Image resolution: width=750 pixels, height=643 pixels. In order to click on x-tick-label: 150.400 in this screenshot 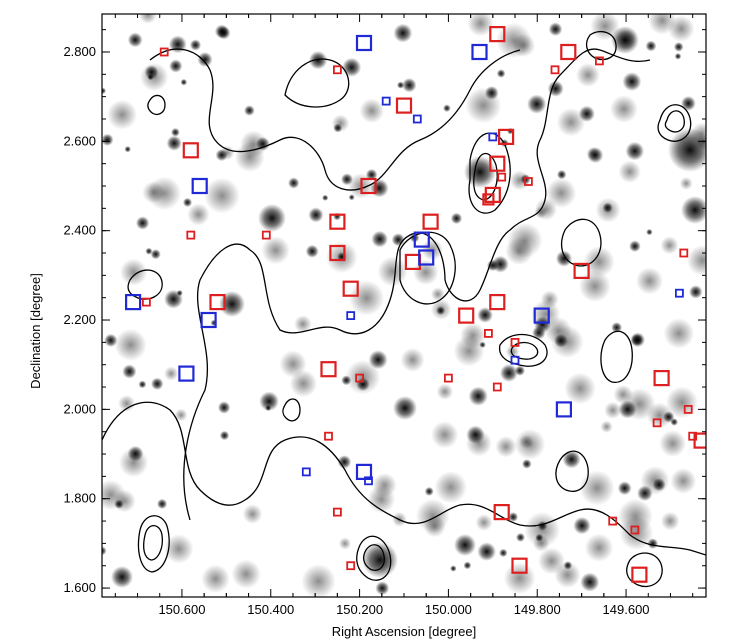, I will do `click(270, 609)`.